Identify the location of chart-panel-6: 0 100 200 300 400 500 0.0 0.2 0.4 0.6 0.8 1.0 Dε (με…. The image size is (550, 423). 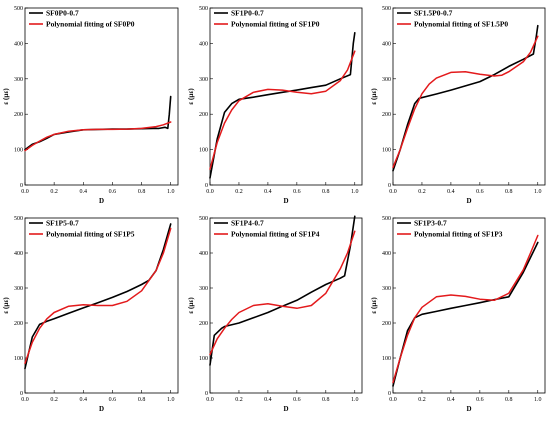
(458, 314).